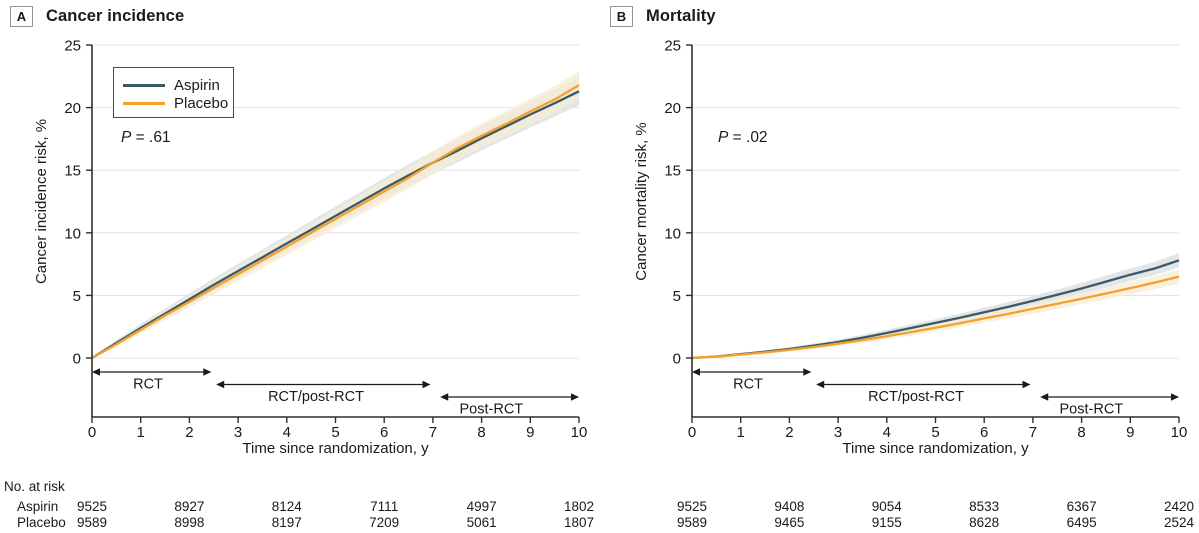  Describe the element at coordinates (481, 522) in the screenshot. I see `risk-value: 5061` at that location.